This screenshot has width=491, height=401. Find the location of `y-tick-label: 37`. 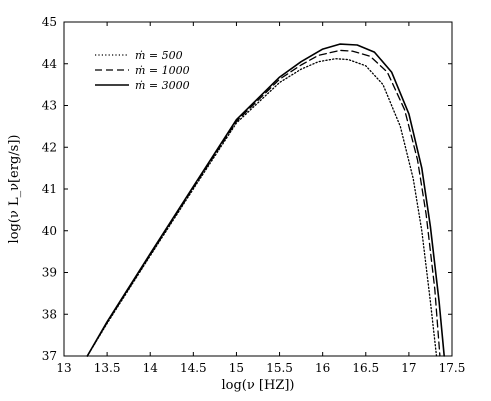

y-tick-label: 37 is located at coordinates (49, 356).